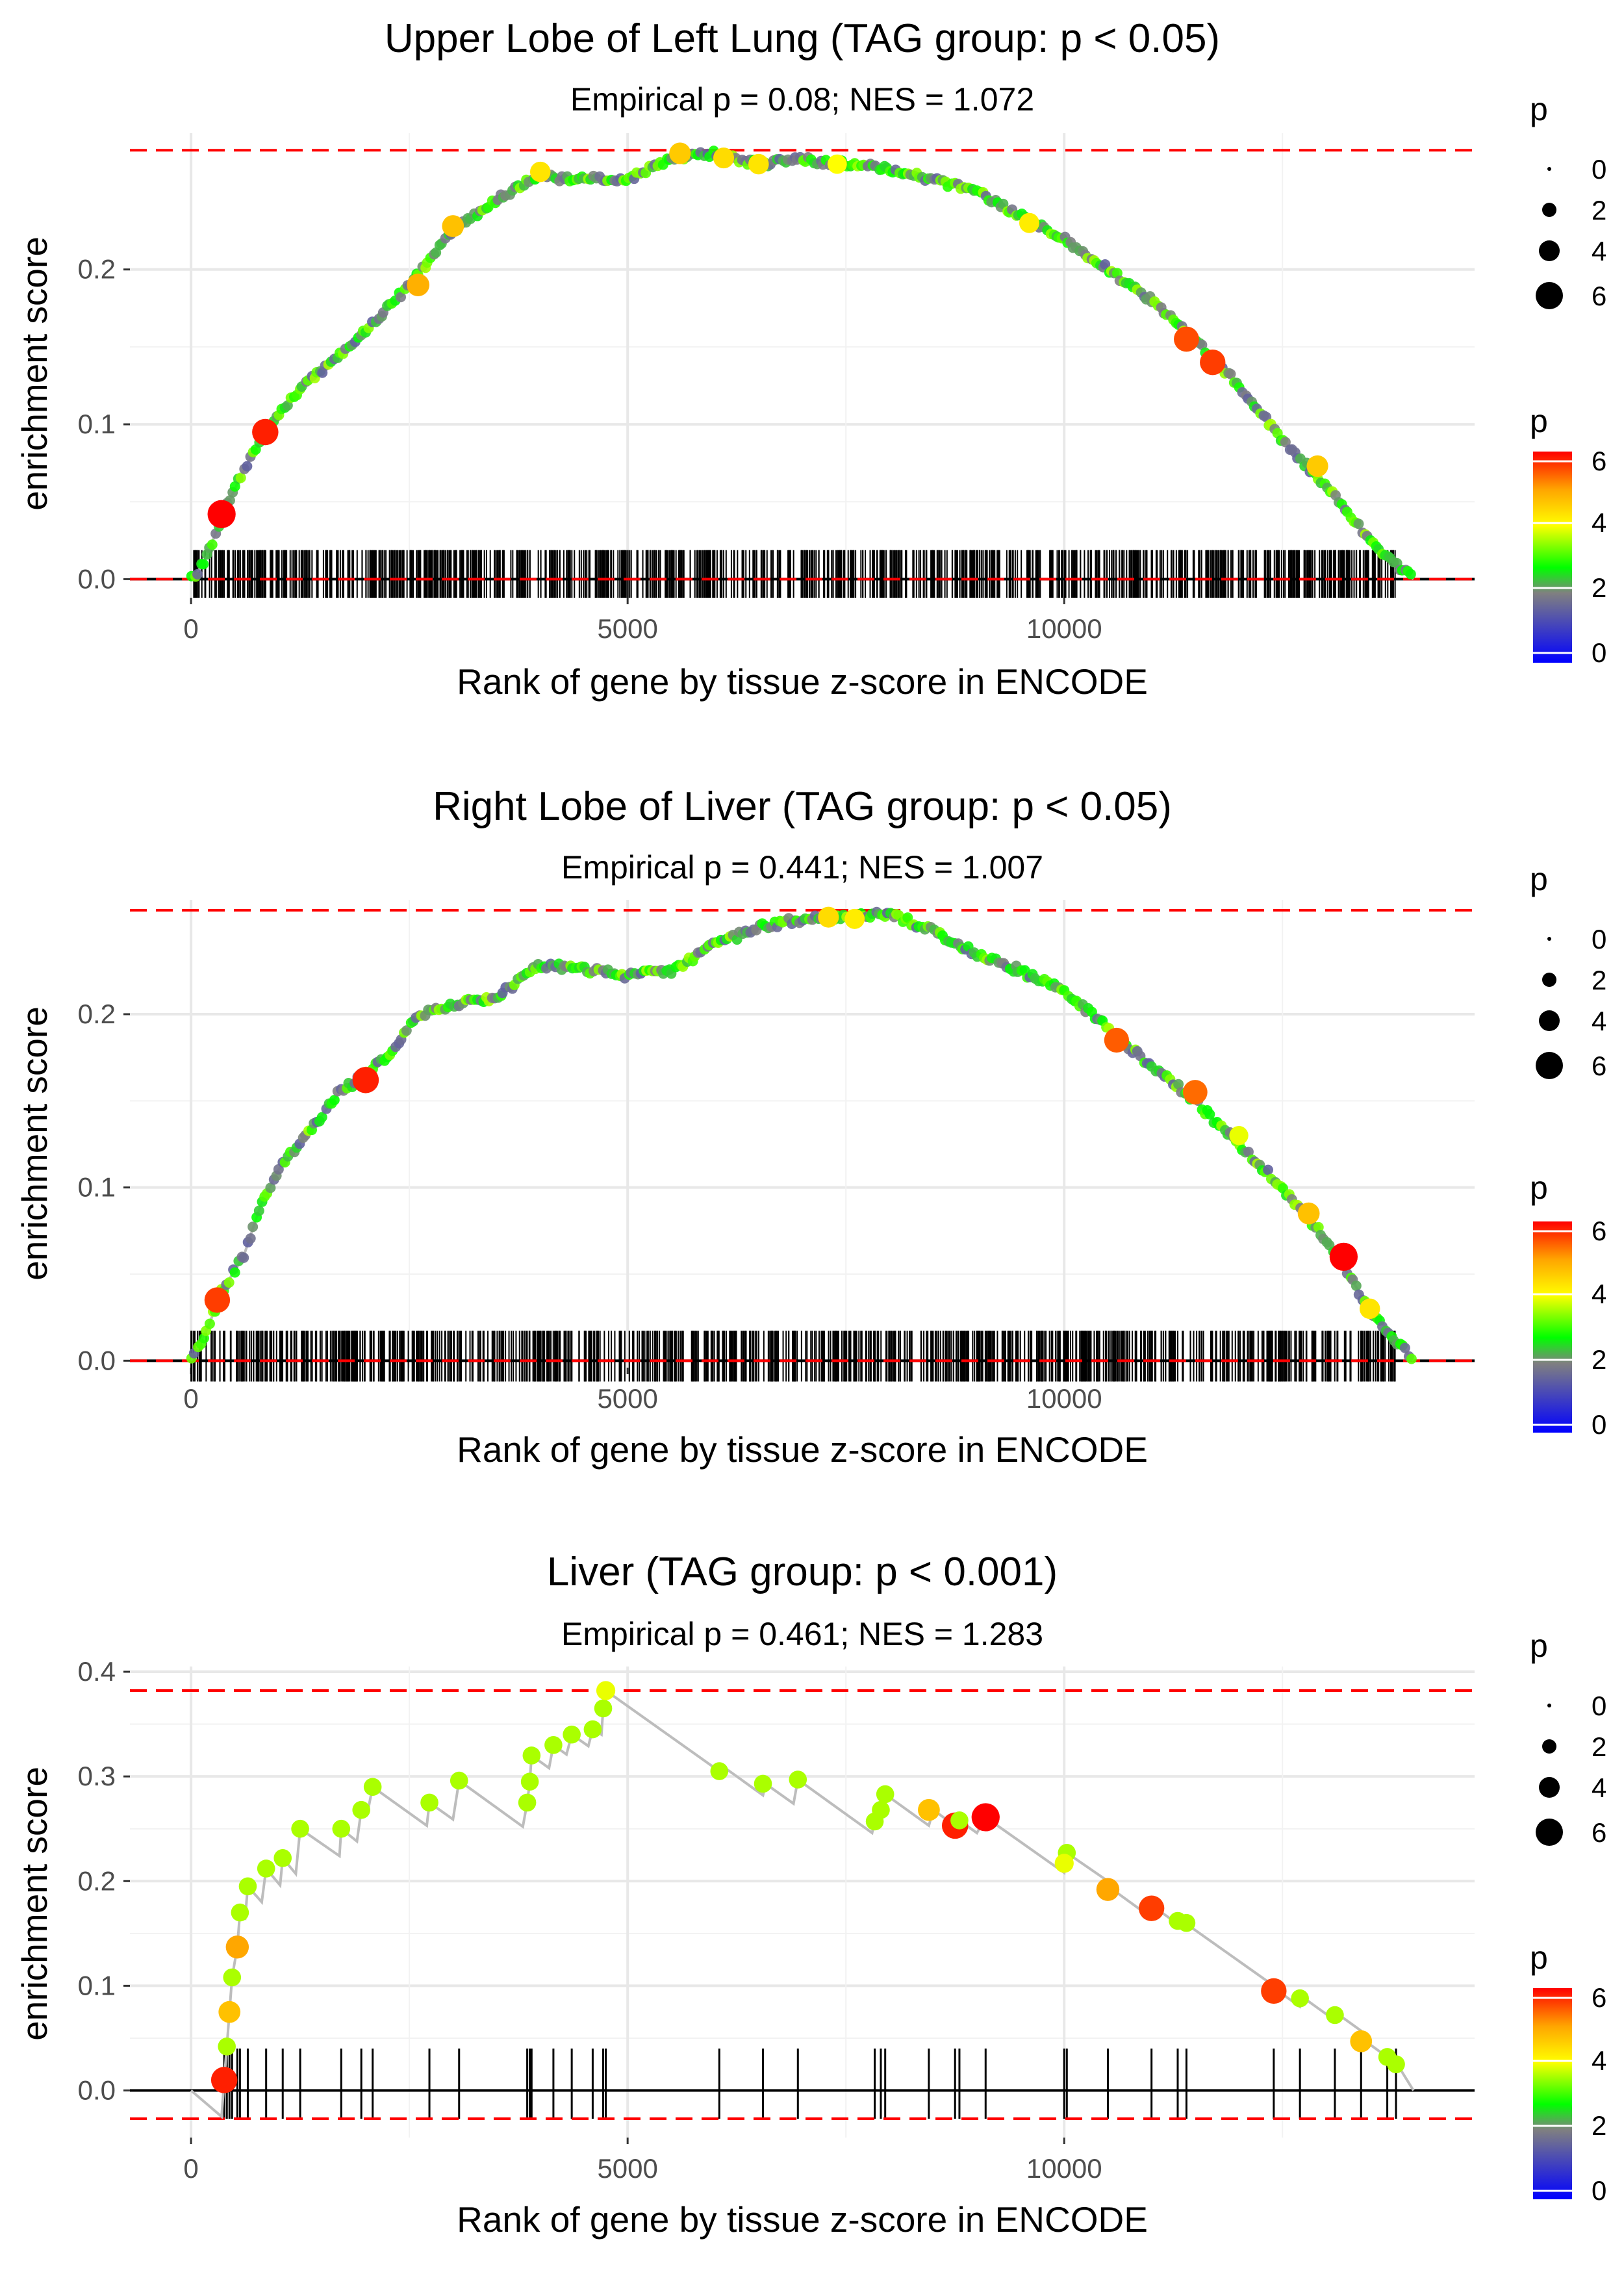 Image resolution: width=1624 pixels, height=2274 pixels. I want to click on panel-1-size-legend: p 0 2 4 6, so click(1568, 201).